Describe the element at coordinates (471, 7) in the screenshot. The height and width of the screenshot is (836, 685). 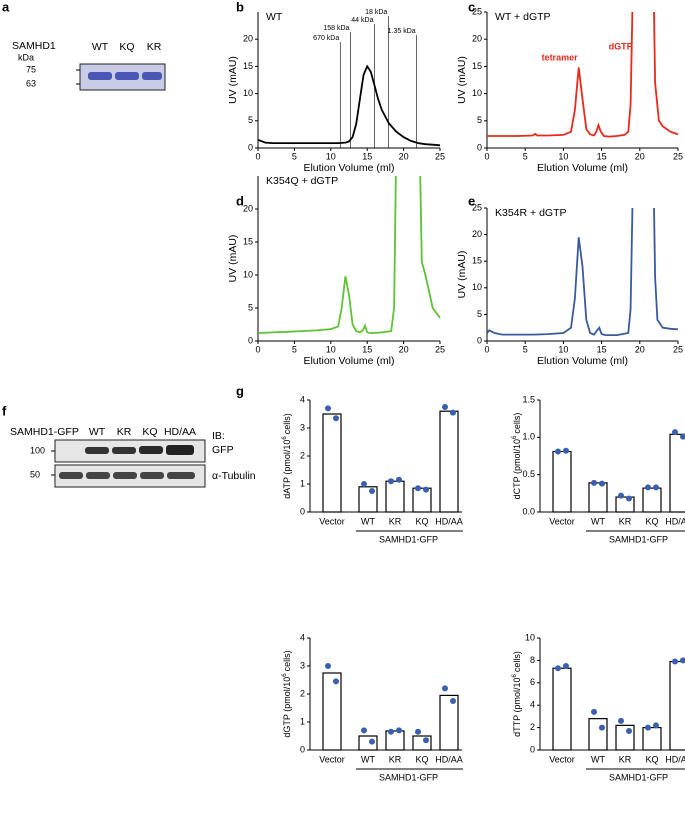
I see `panel-label: c` at that location.